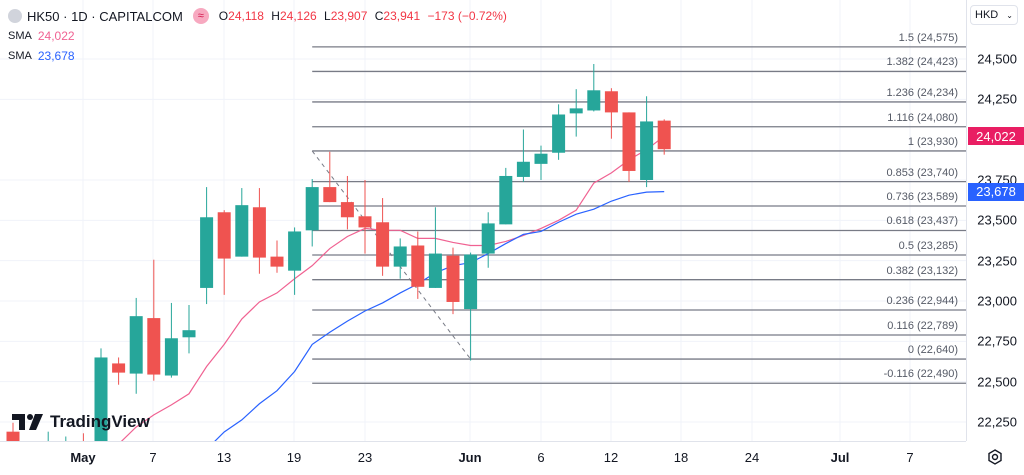  I want to click on price-tick-label: 23,500, so click(997, 220).